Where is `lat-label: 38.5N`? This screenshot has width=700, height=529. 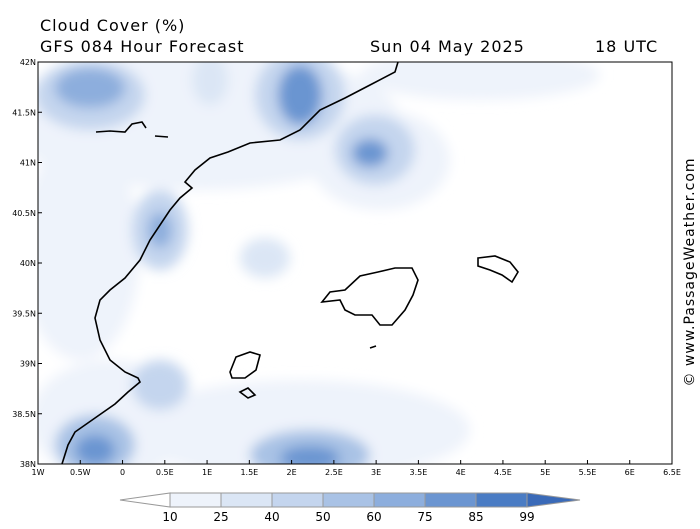 lat-label: 38.5N is located at coordinates (24, 414).